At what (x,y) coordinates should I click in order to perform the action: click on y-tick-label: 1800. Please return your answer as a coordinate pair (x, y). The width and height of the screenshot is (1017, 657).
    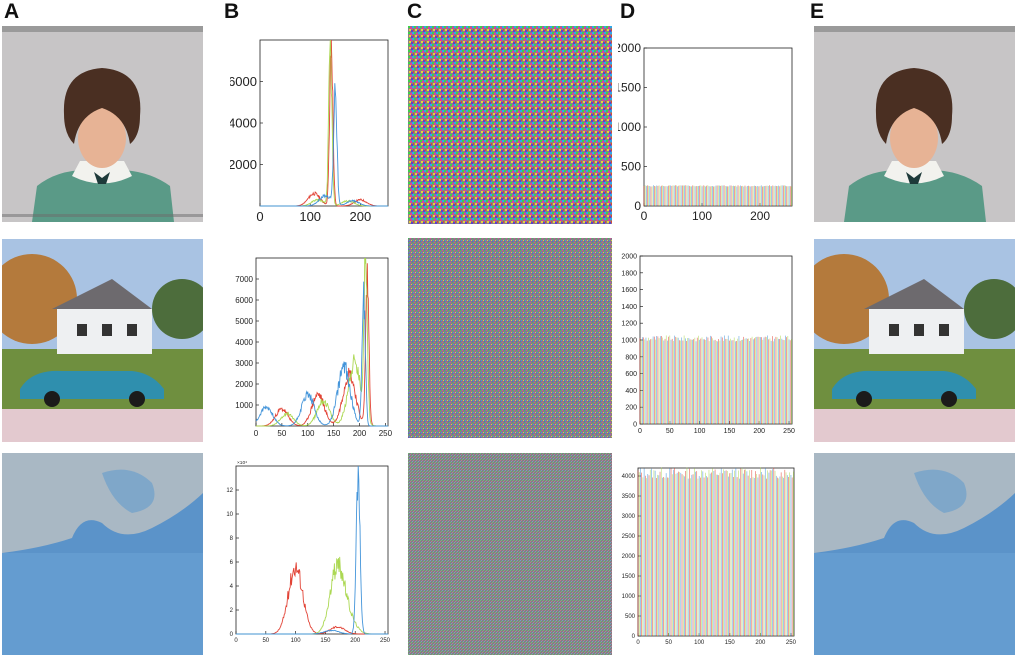
    Looking at the image, I should click on (629, 273).